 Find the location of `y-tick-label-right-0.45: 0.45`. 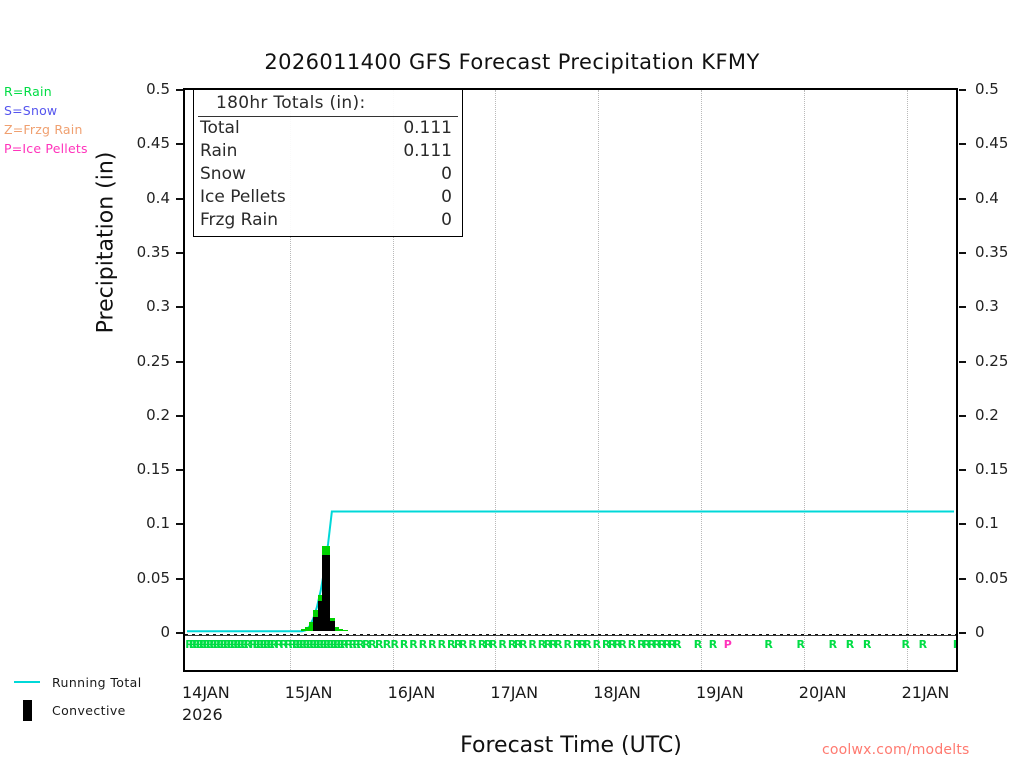

y-tick-label-right-0.45: 0.45 is located at coordinates (992, 143).